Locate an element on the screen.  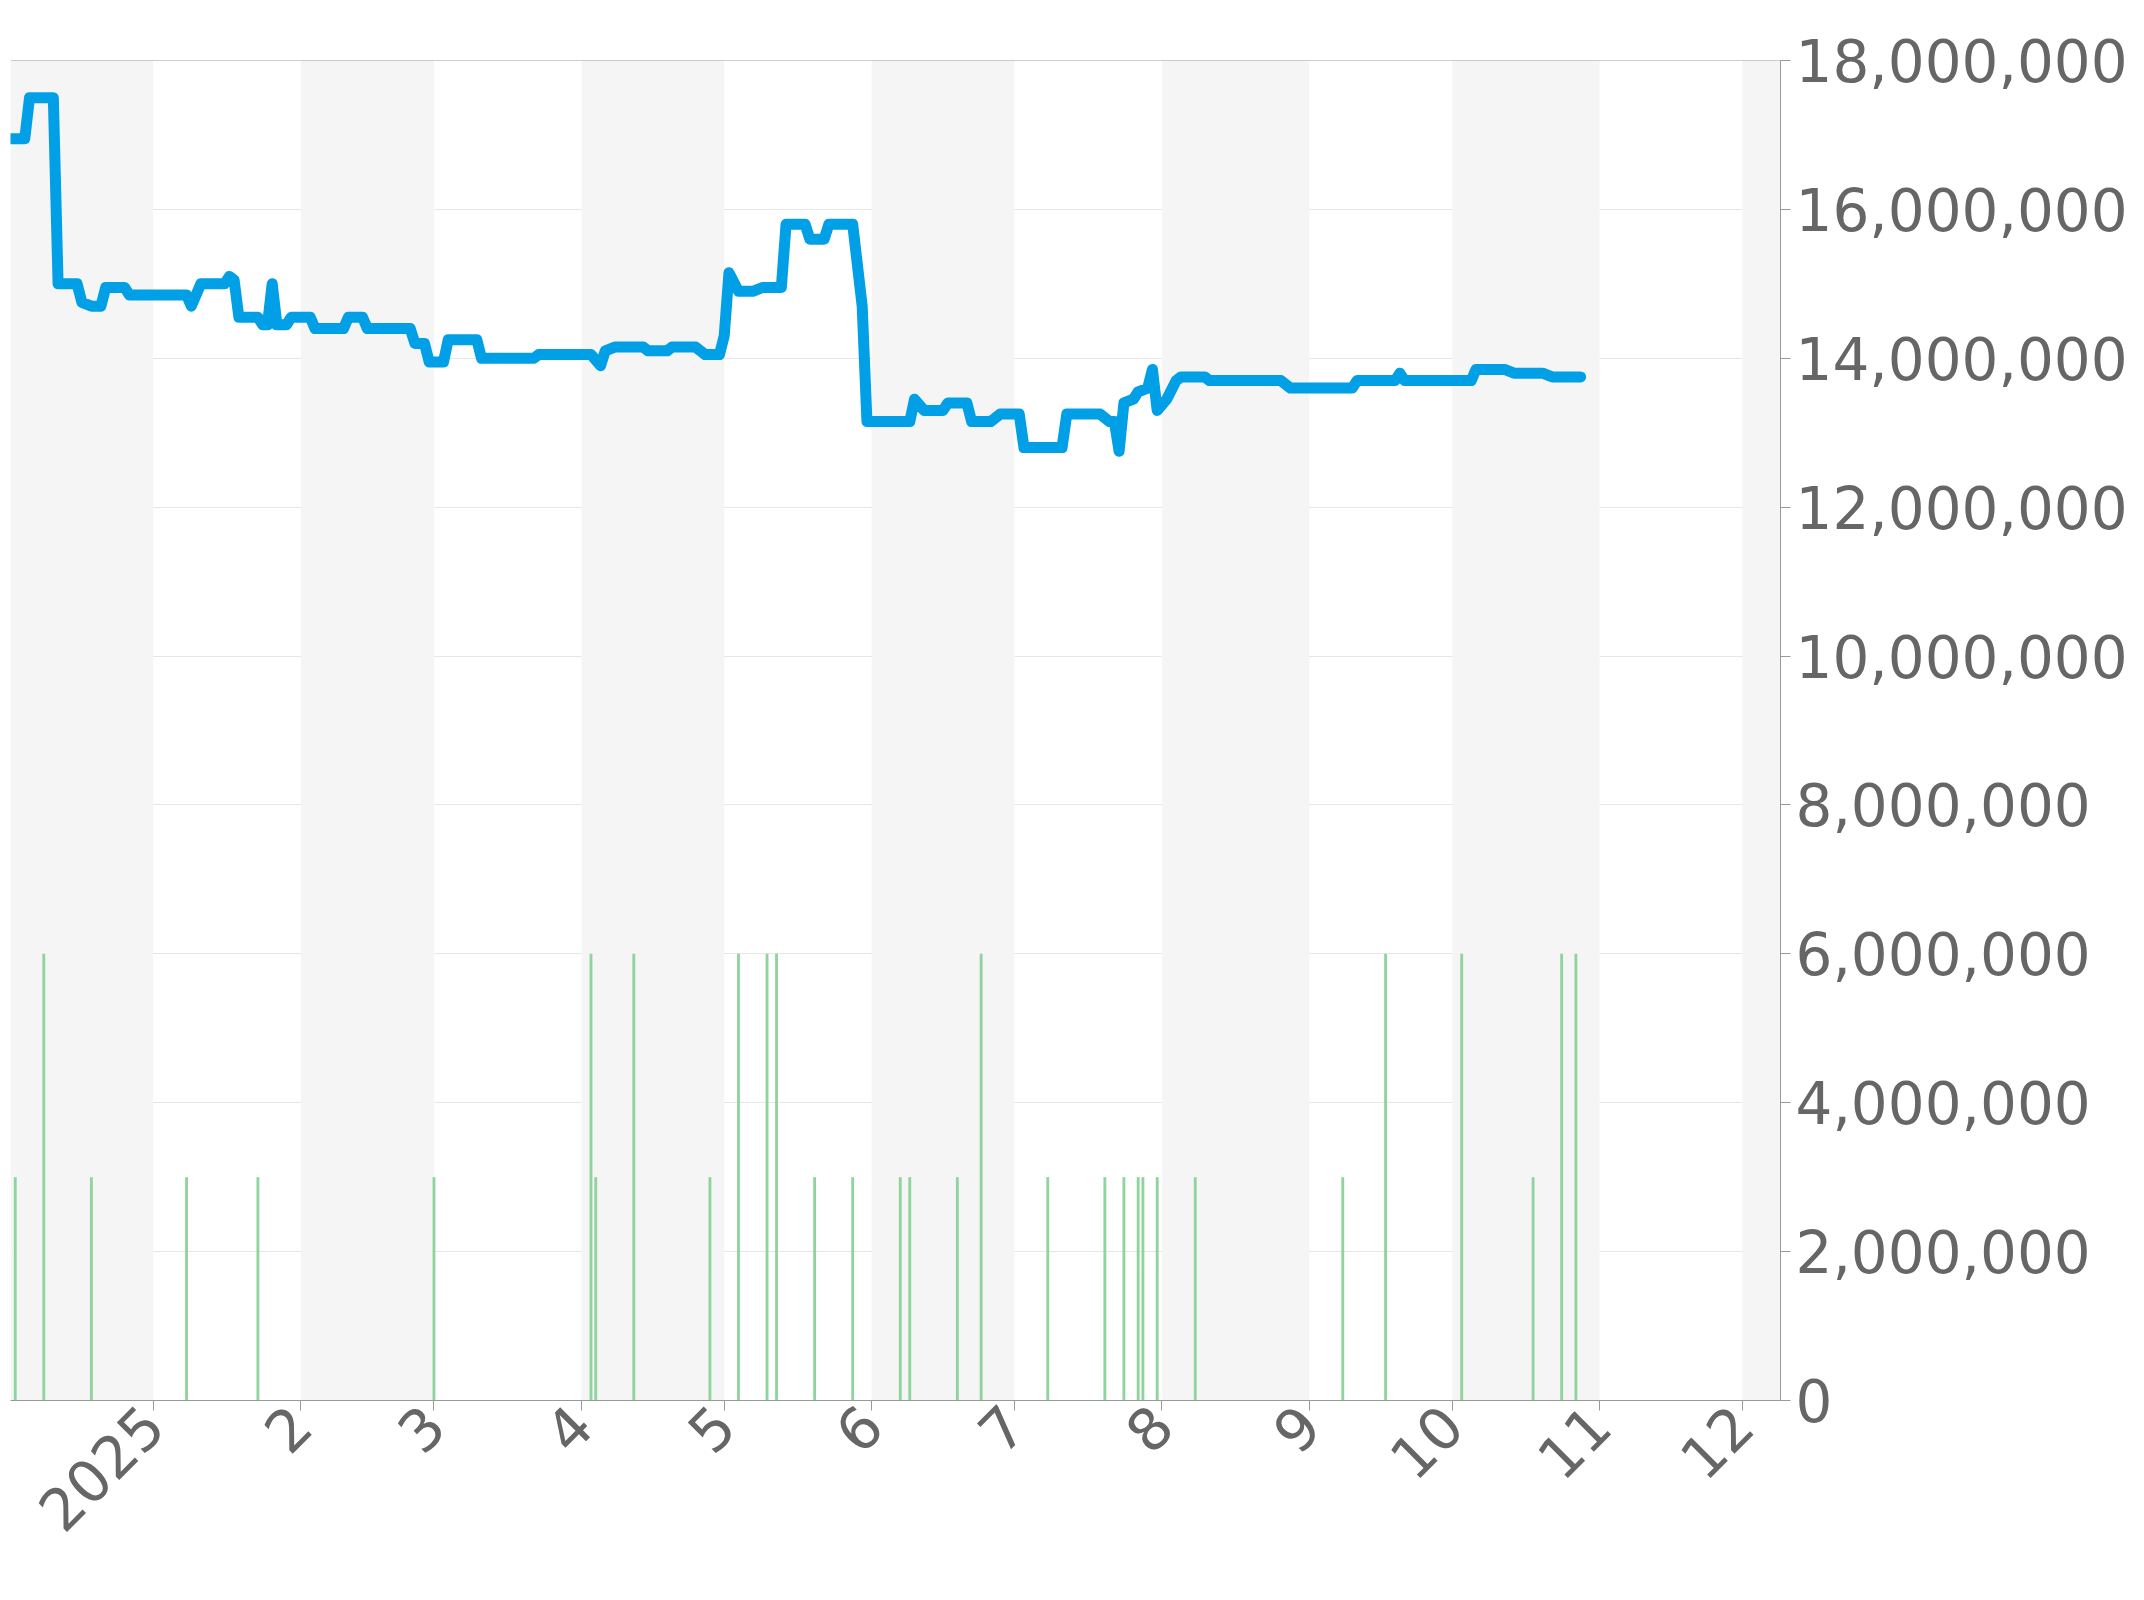
x-tick-label: 3 is located at coordinates (422, 1429).